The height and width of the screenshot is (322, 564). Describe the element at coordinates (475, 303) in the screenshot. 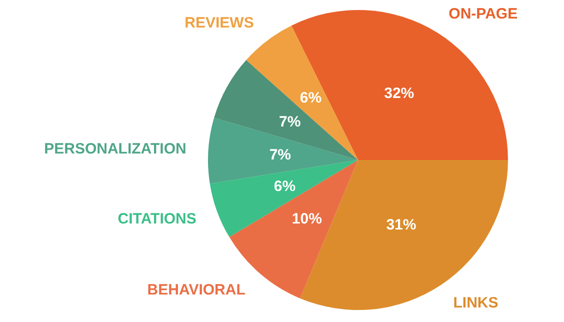

I see `slice-label: LINKS` at that location.